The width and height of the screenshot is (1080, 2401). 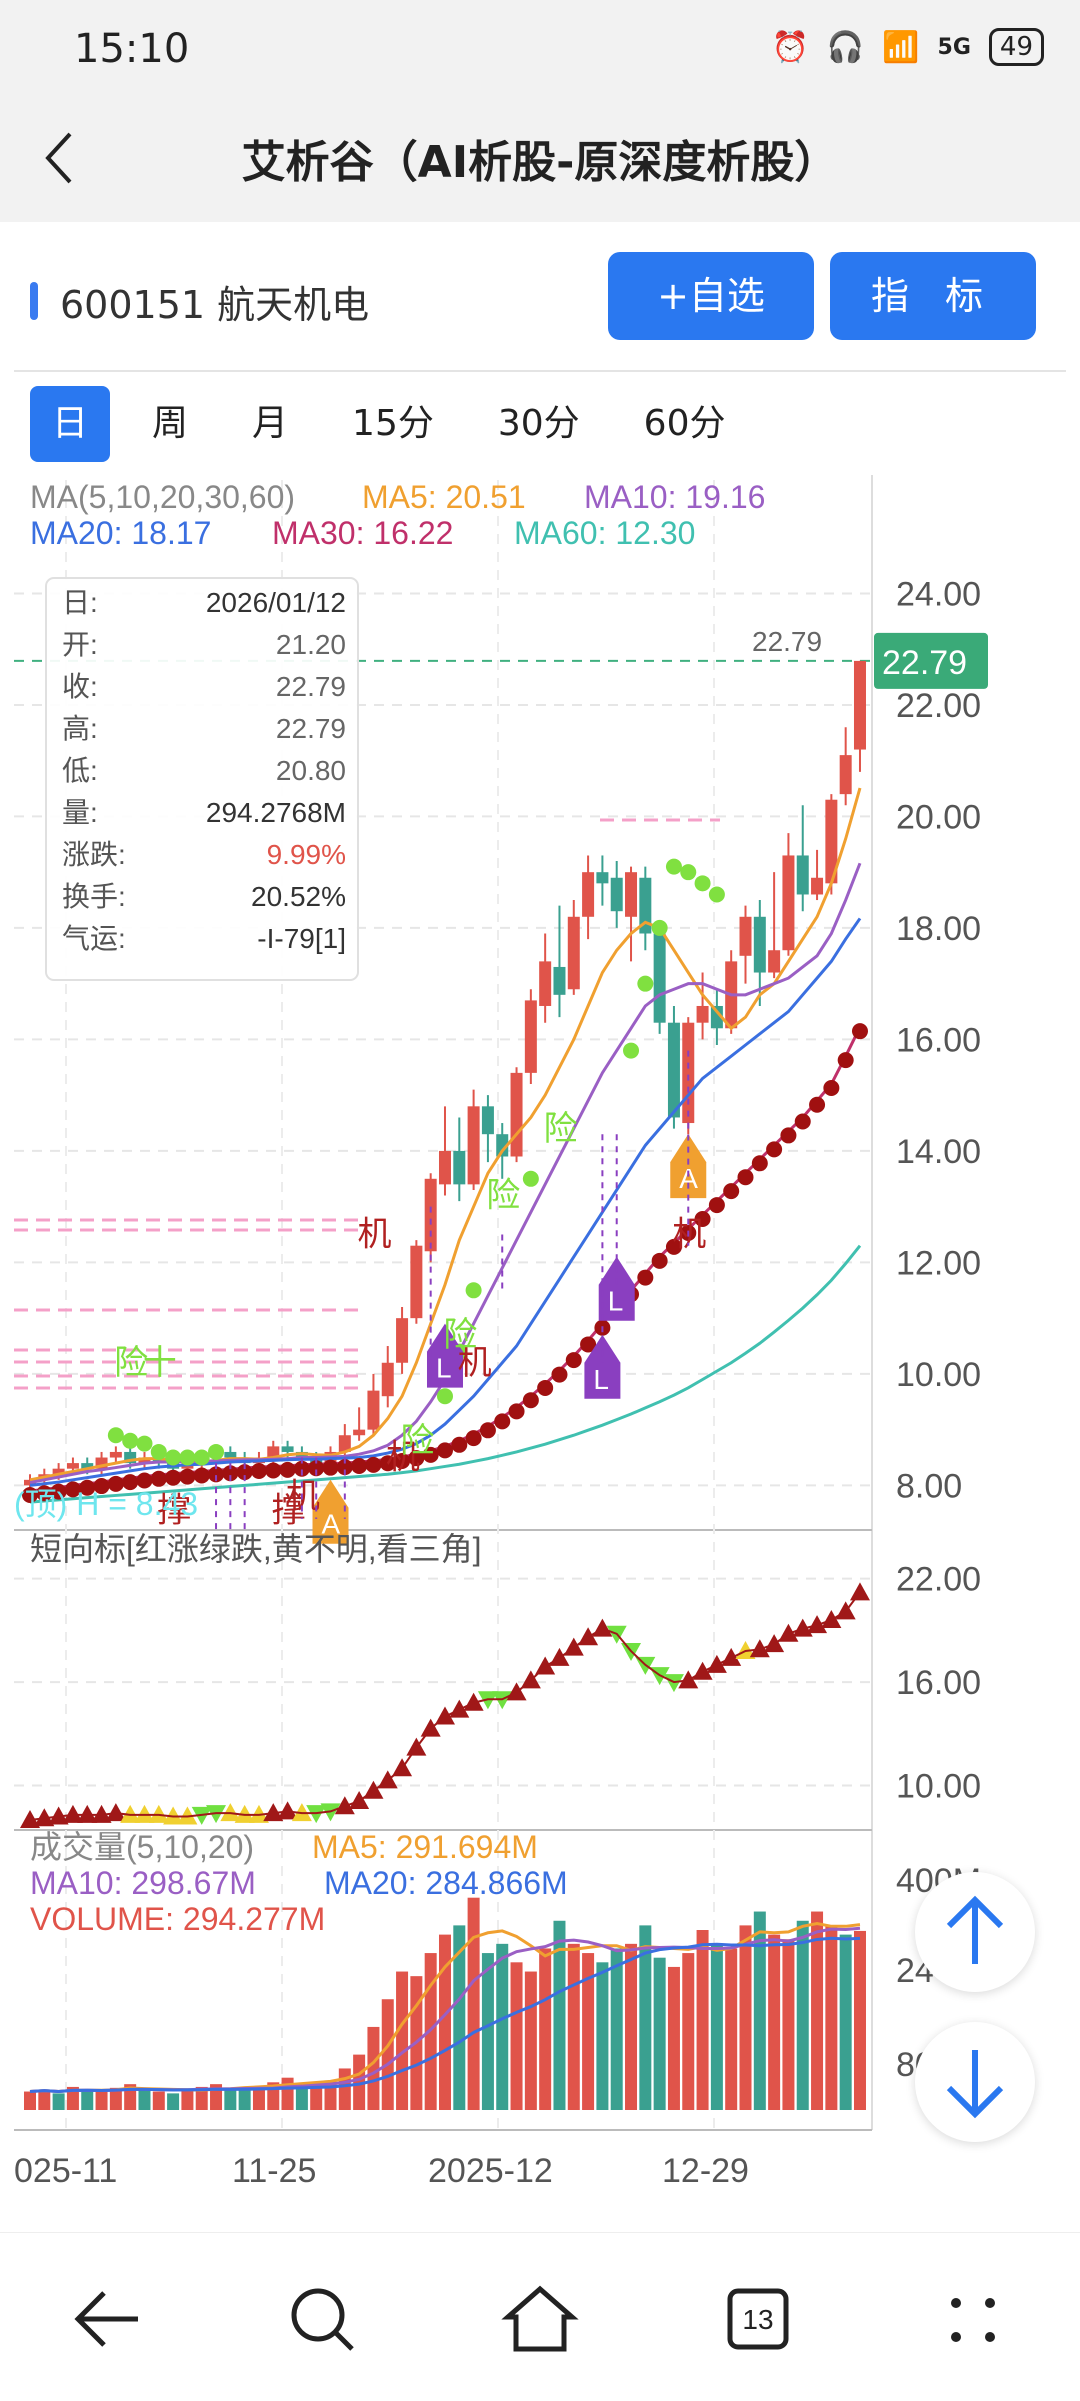 I want to click on indicator-button: 指 标, so click(x=933, y=296).